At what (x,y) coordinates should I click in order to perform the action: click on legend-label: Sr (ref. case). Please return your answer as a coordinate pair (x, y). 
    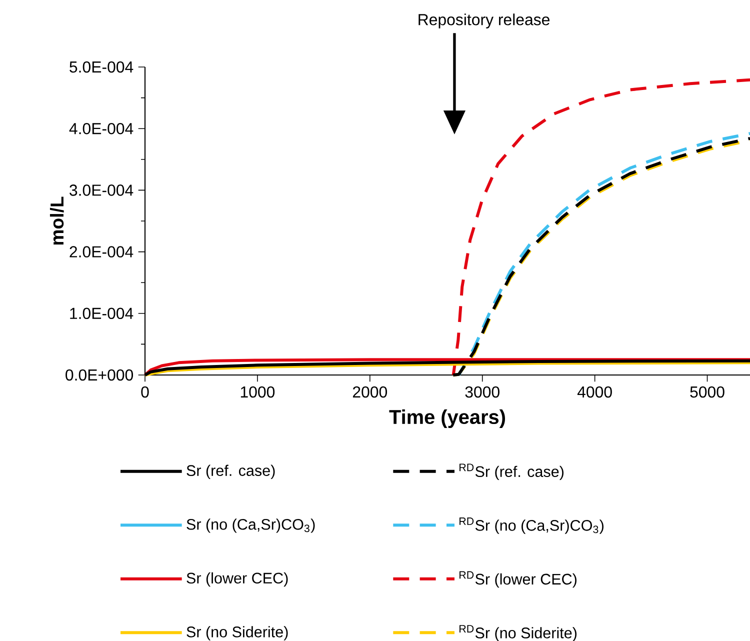
    Looking at the image, I should click on (230, 472).